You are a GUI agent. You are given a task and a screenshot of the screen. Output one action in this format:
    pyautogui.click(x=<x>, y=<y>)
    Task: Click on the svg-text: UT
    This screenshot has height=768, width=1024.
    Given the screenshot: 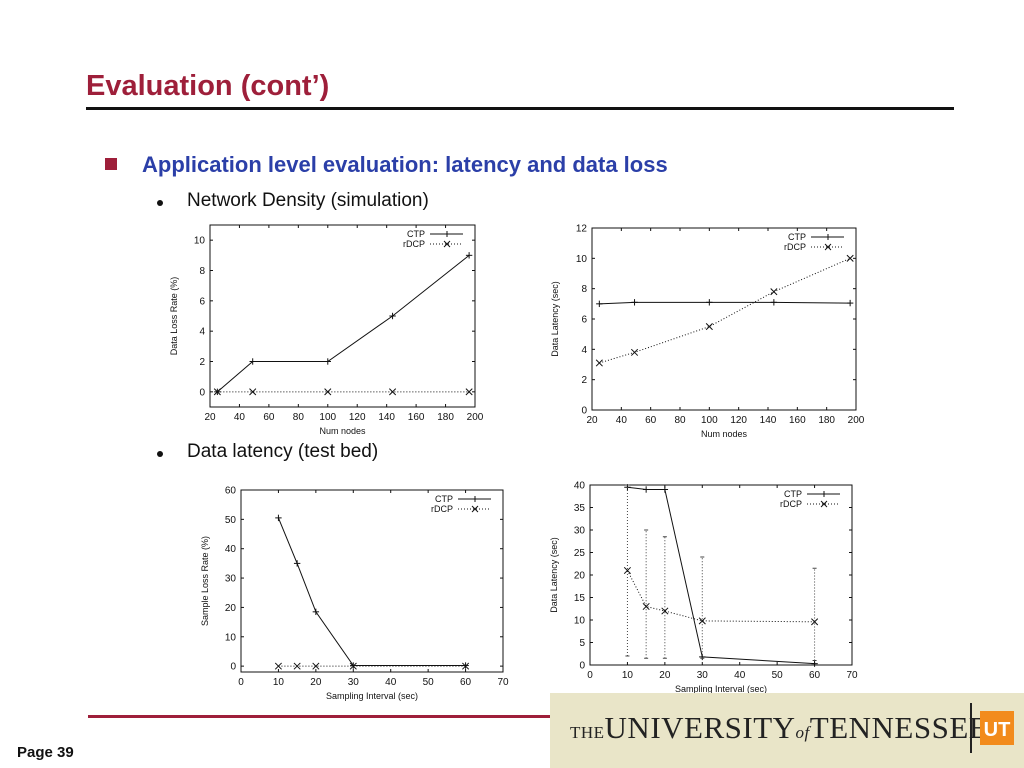 What is the action you would take?
    pyautogui.click(x=997, y=730)
    